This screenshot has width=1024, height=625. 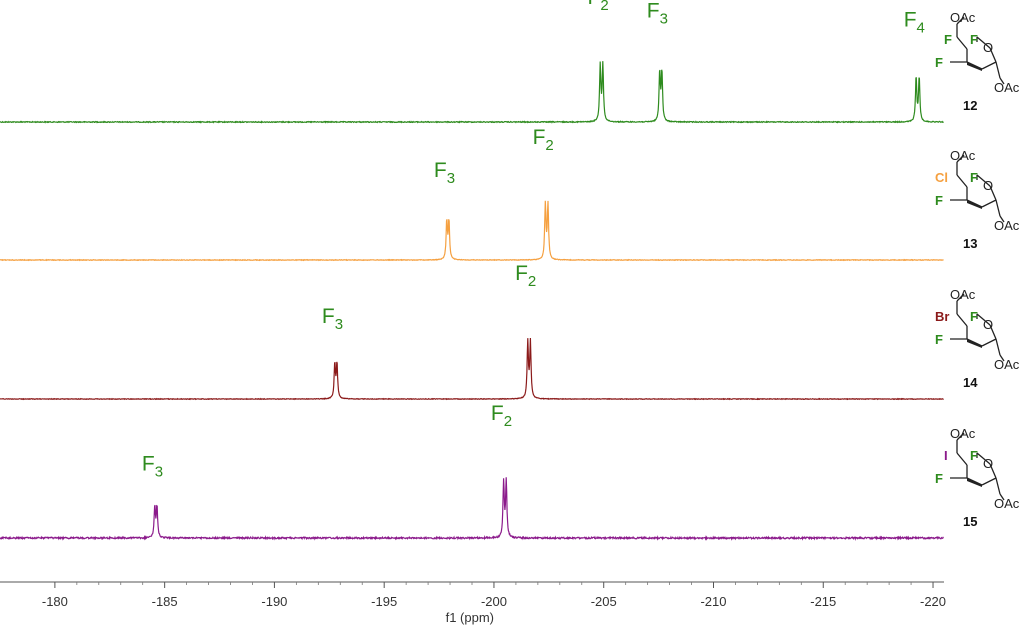 I want to click on halogen-substituent: F, so click(x=948, y=39).